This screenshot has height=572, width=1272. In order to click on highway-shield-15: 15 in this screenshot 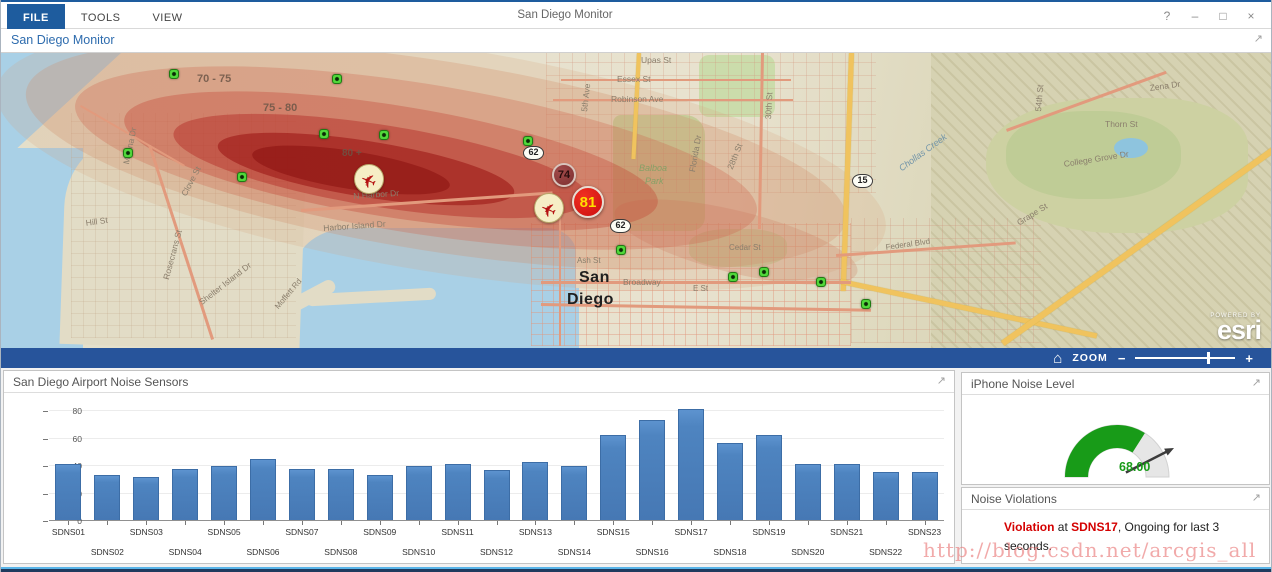, I will do `click(862, 181)`.